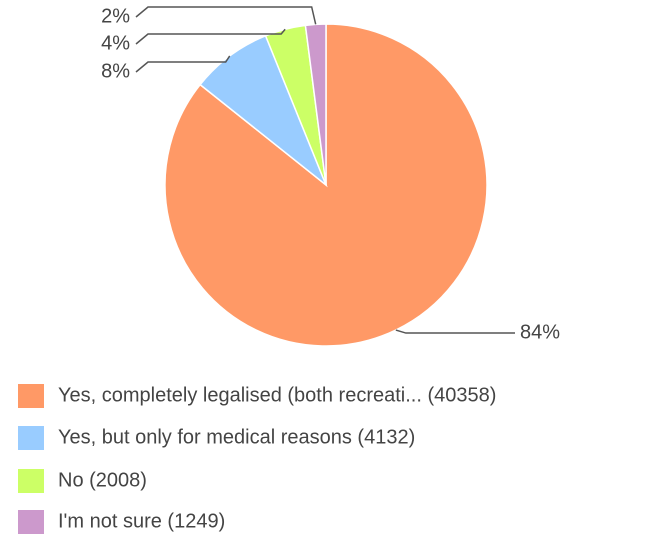 This screenshot has height=539, width=650. What do you see at coordinates (315, 104) in the screenshot?
I see `pie-slice` at bounding box center [315, 104].